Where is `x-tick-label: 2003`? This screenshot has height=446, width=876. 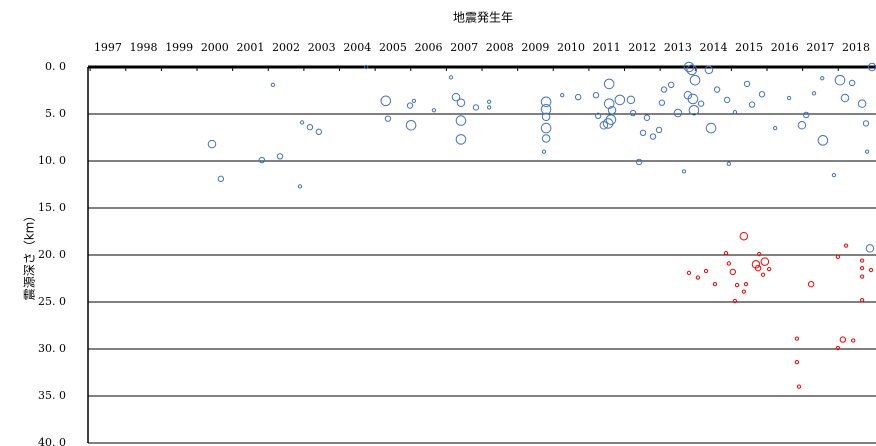 x-tick-label: 2003 is located at coordinates (322, 47).